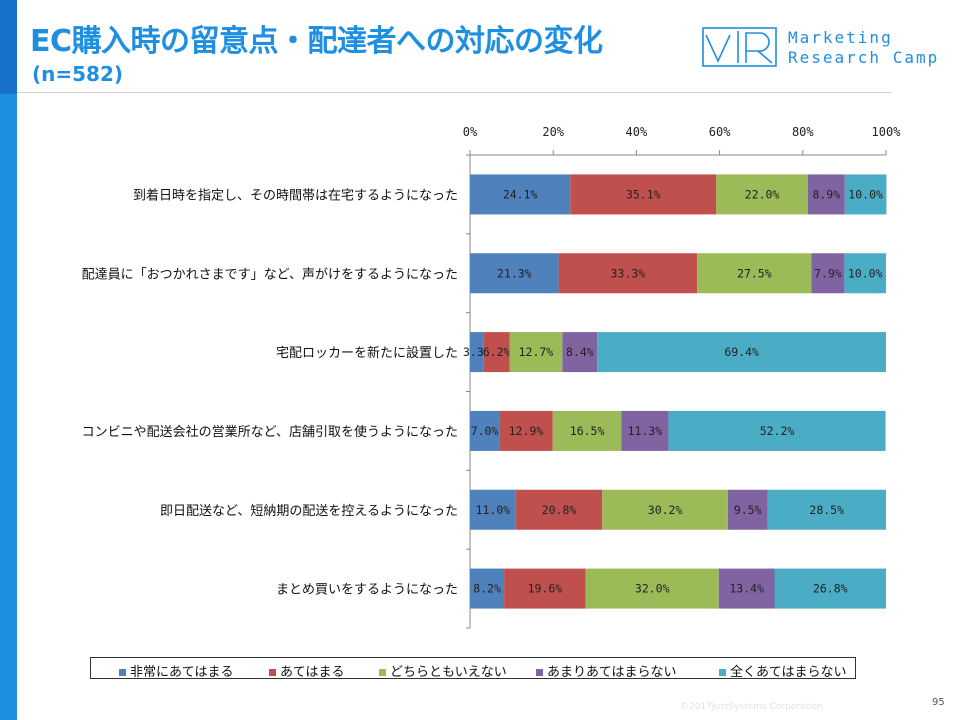 This screenshot has height=720, width=960. I want to click on legend-label: 非常にあてはまる, so click(182, 672).